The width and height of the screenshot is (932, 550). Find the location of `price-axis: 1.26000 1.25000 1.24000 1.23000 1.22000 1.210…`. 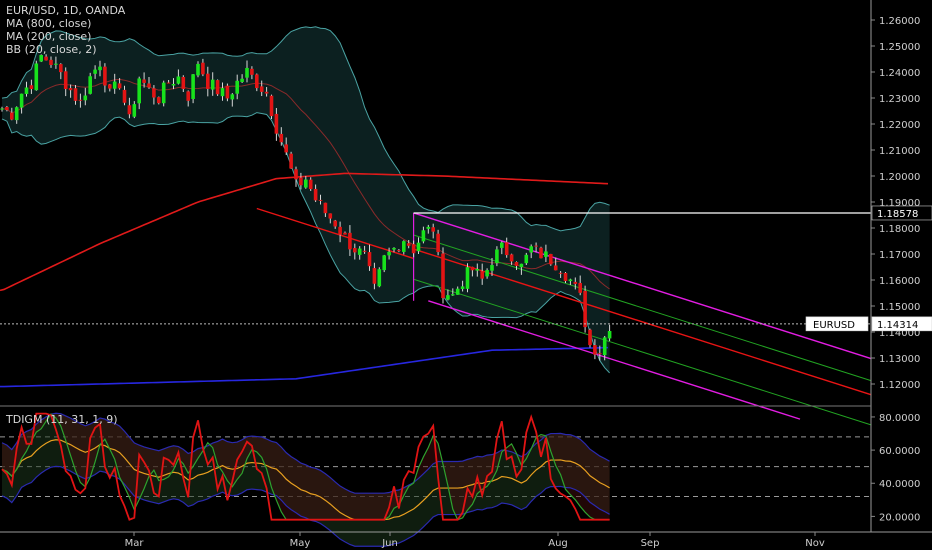

price-axis: 1.26000 1.25000 1.24000 1.23000 1.22000 1.210… is located at coordinates (895, 203).